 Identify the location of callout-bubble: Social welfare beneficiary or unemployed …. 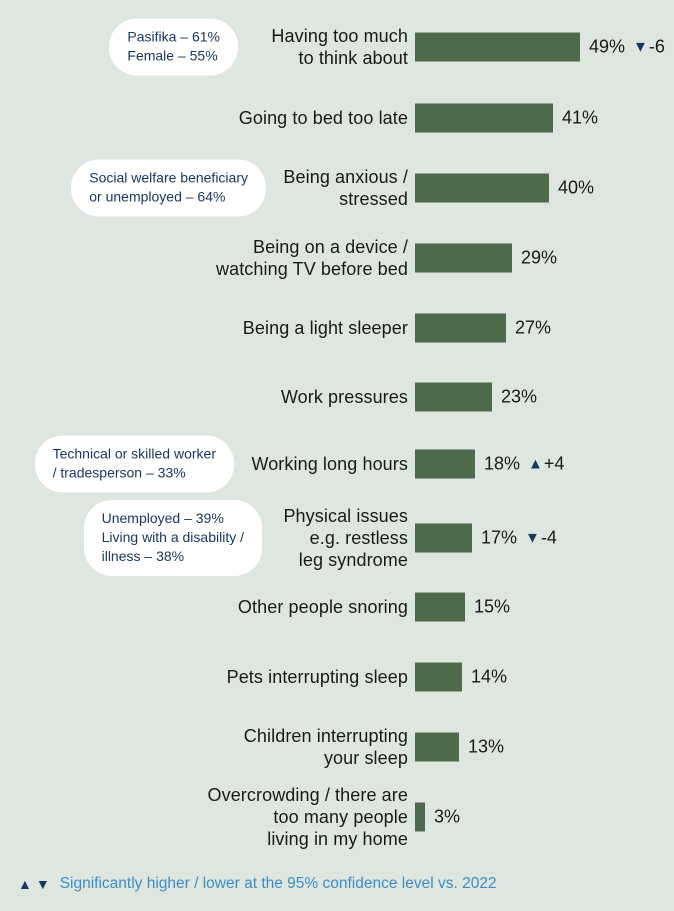
(168, 188).